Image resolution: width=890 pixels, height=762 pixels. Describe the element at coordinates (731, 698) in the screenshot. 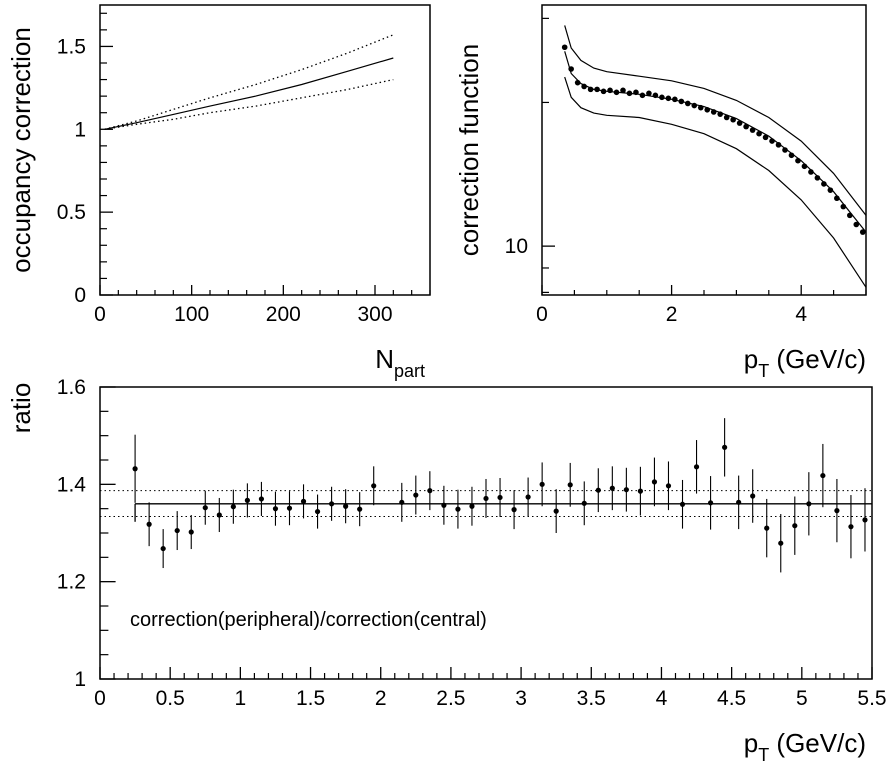

I see `x-tick-label: 4.5` at that location.